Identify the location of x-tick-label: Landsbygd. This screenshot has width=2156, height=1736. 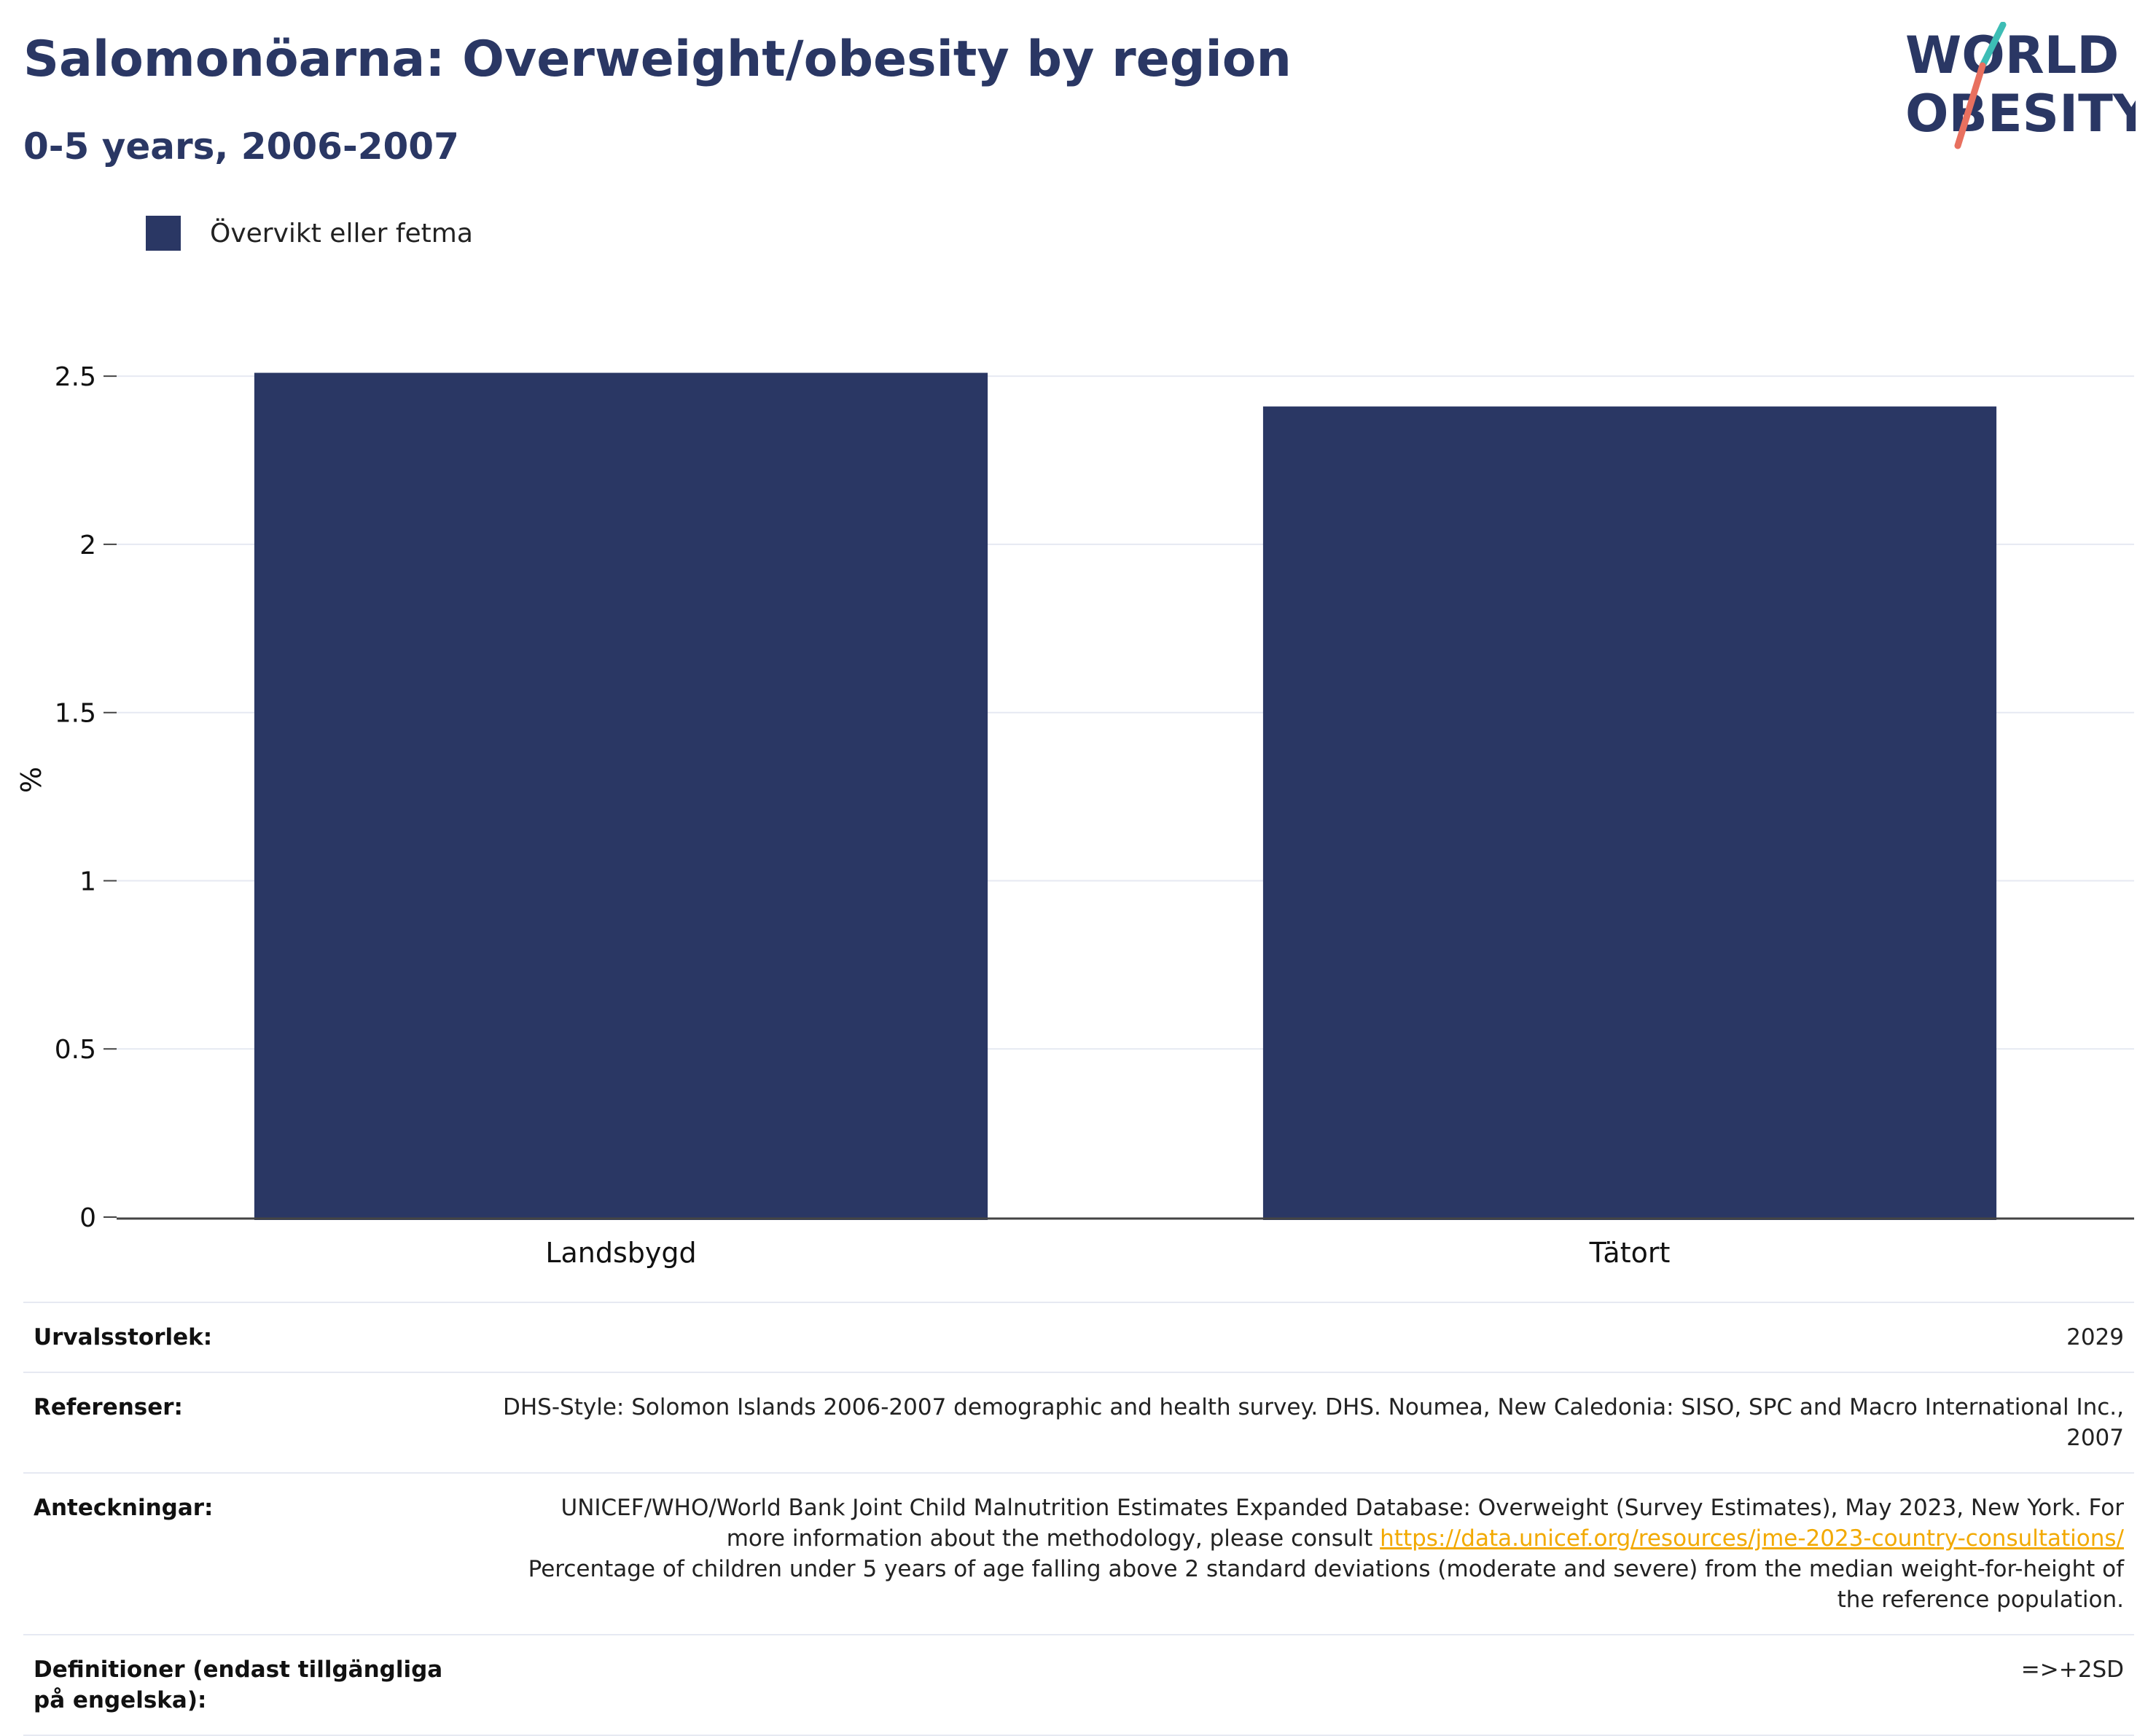
(620, 1253).